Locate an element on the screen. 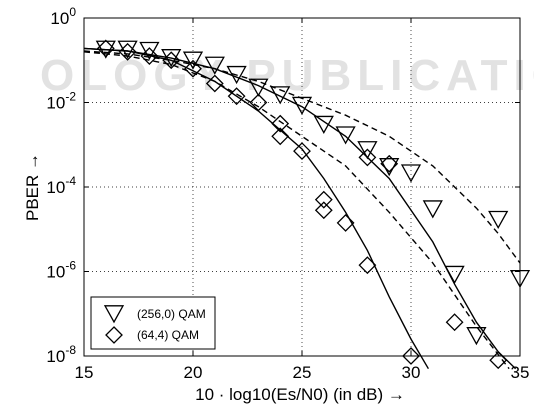  y-tick-label: 10⁰ is located at coordinates (63, 16).